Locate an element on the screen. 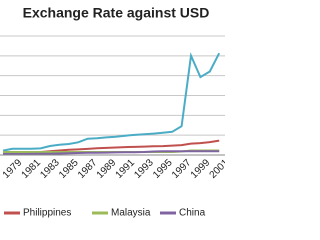 This screenshot has height=240, width=320. x-tick-label: 1997 is located at coordinates (182, 169).